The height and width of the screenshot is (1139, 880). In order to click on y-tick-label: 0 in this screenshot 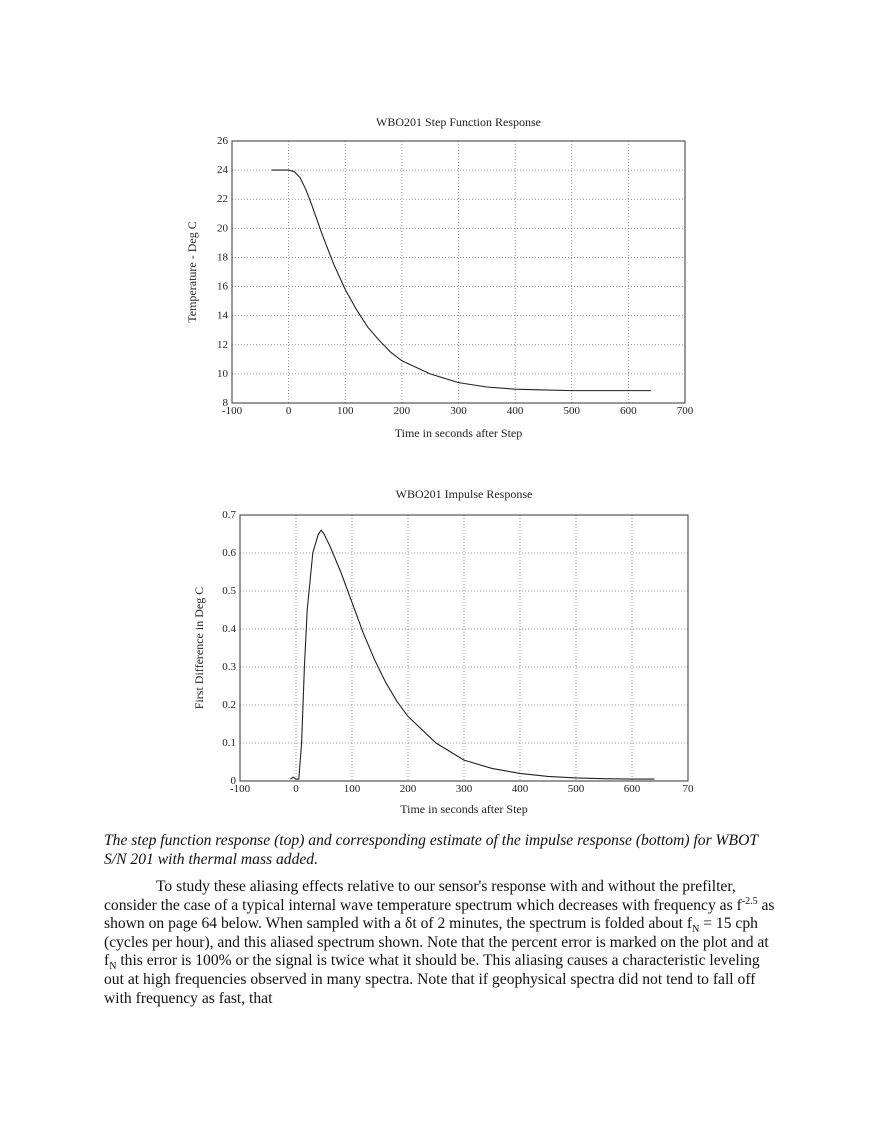, I will do `click(234, 781)`.